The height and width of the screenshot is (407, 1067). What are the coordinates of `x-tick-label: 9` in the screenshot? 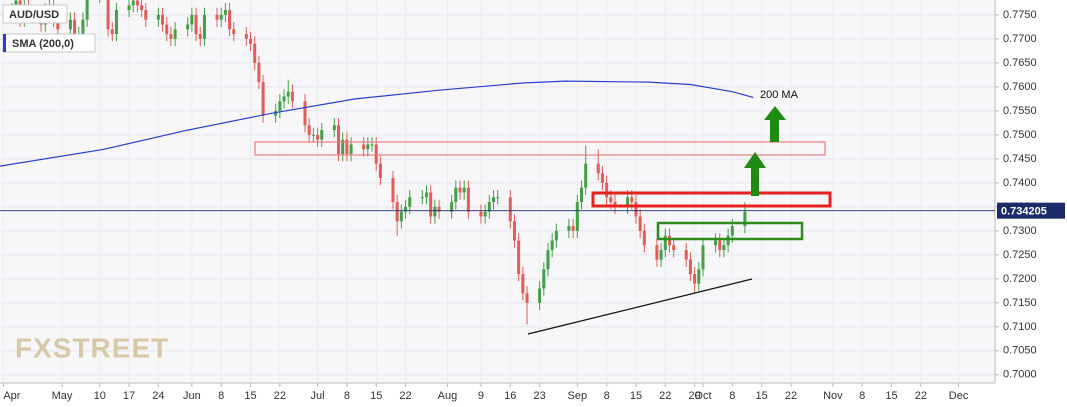 It's located at (481, 396).